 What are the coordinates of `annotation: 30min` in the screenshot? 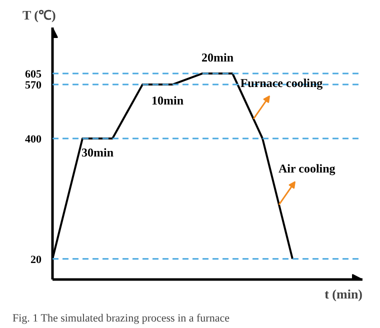 It's located at (98, 152).